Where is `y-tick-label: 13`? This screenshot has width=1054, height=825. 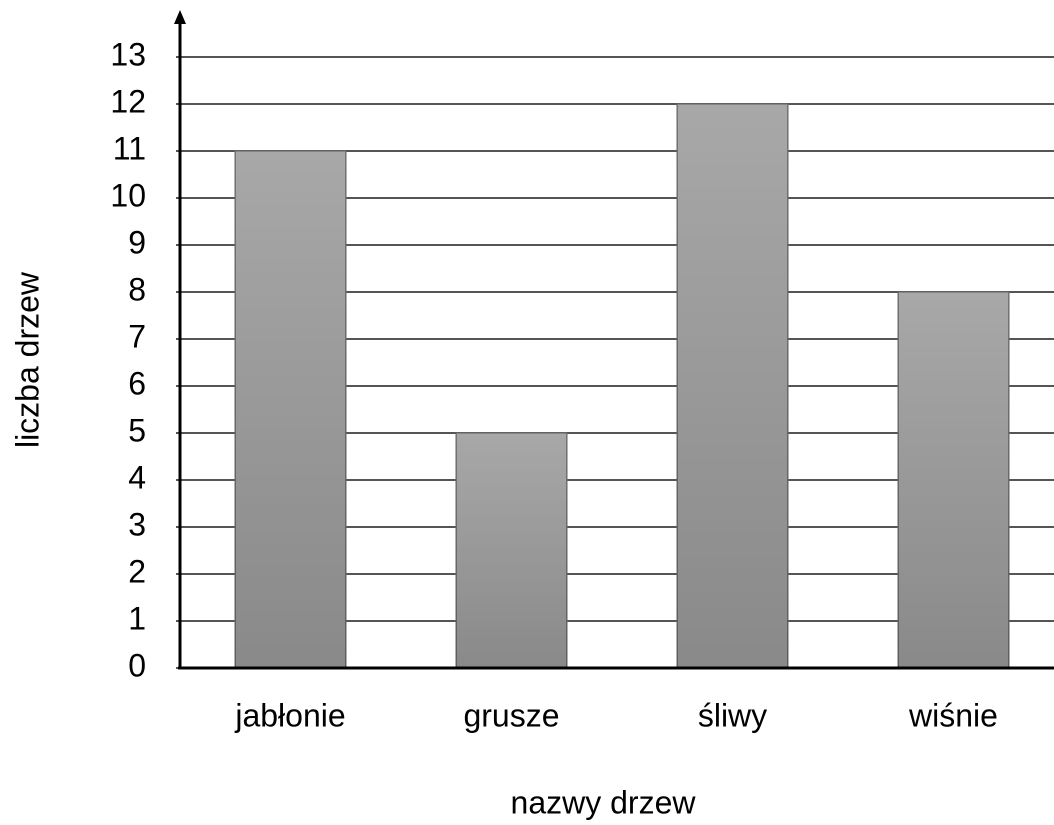
y-tick-label: 13 is located at coordinates (128, 54).